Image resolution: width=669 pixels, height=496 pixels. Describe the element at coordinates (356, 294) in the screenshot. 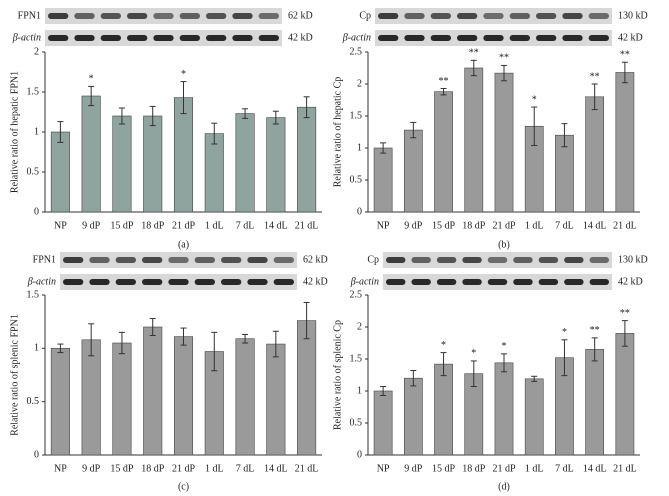

I see `y-tick-label: 2.5` at that location.